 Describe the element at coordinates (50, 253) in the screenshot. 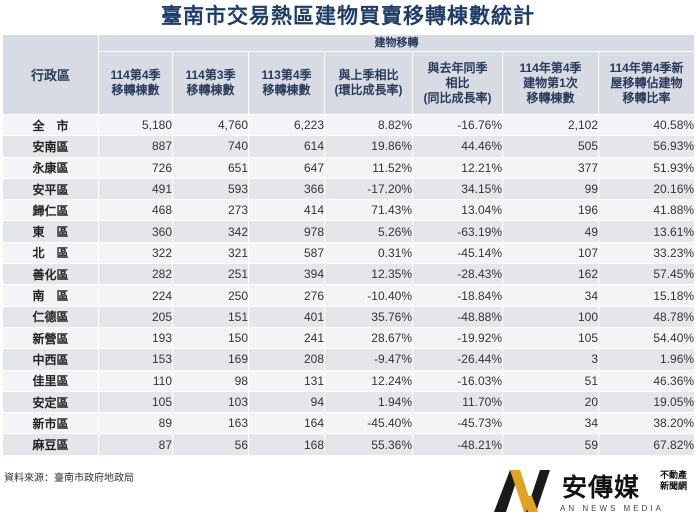

I see `district-name: 北 區` at that location.